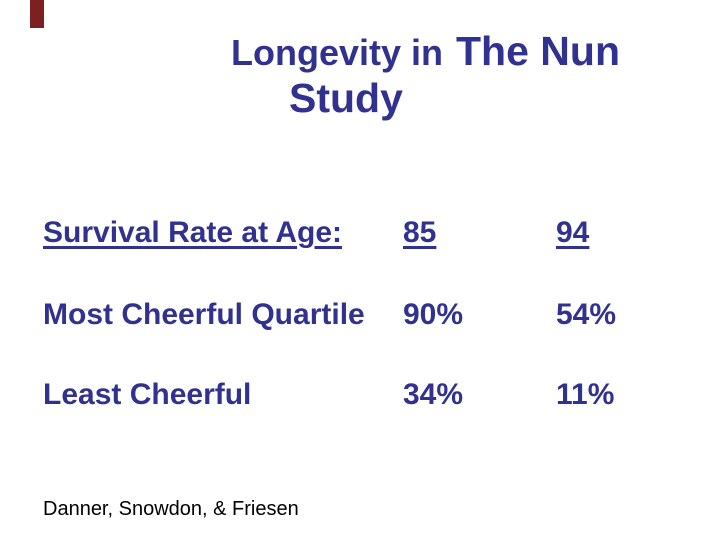 The width and height of the screenshot is (720, 540). What do you see at coordinates (37, 14) in the screenshot?
I see `corner-accent-bar` at bounding box center [37, 14].